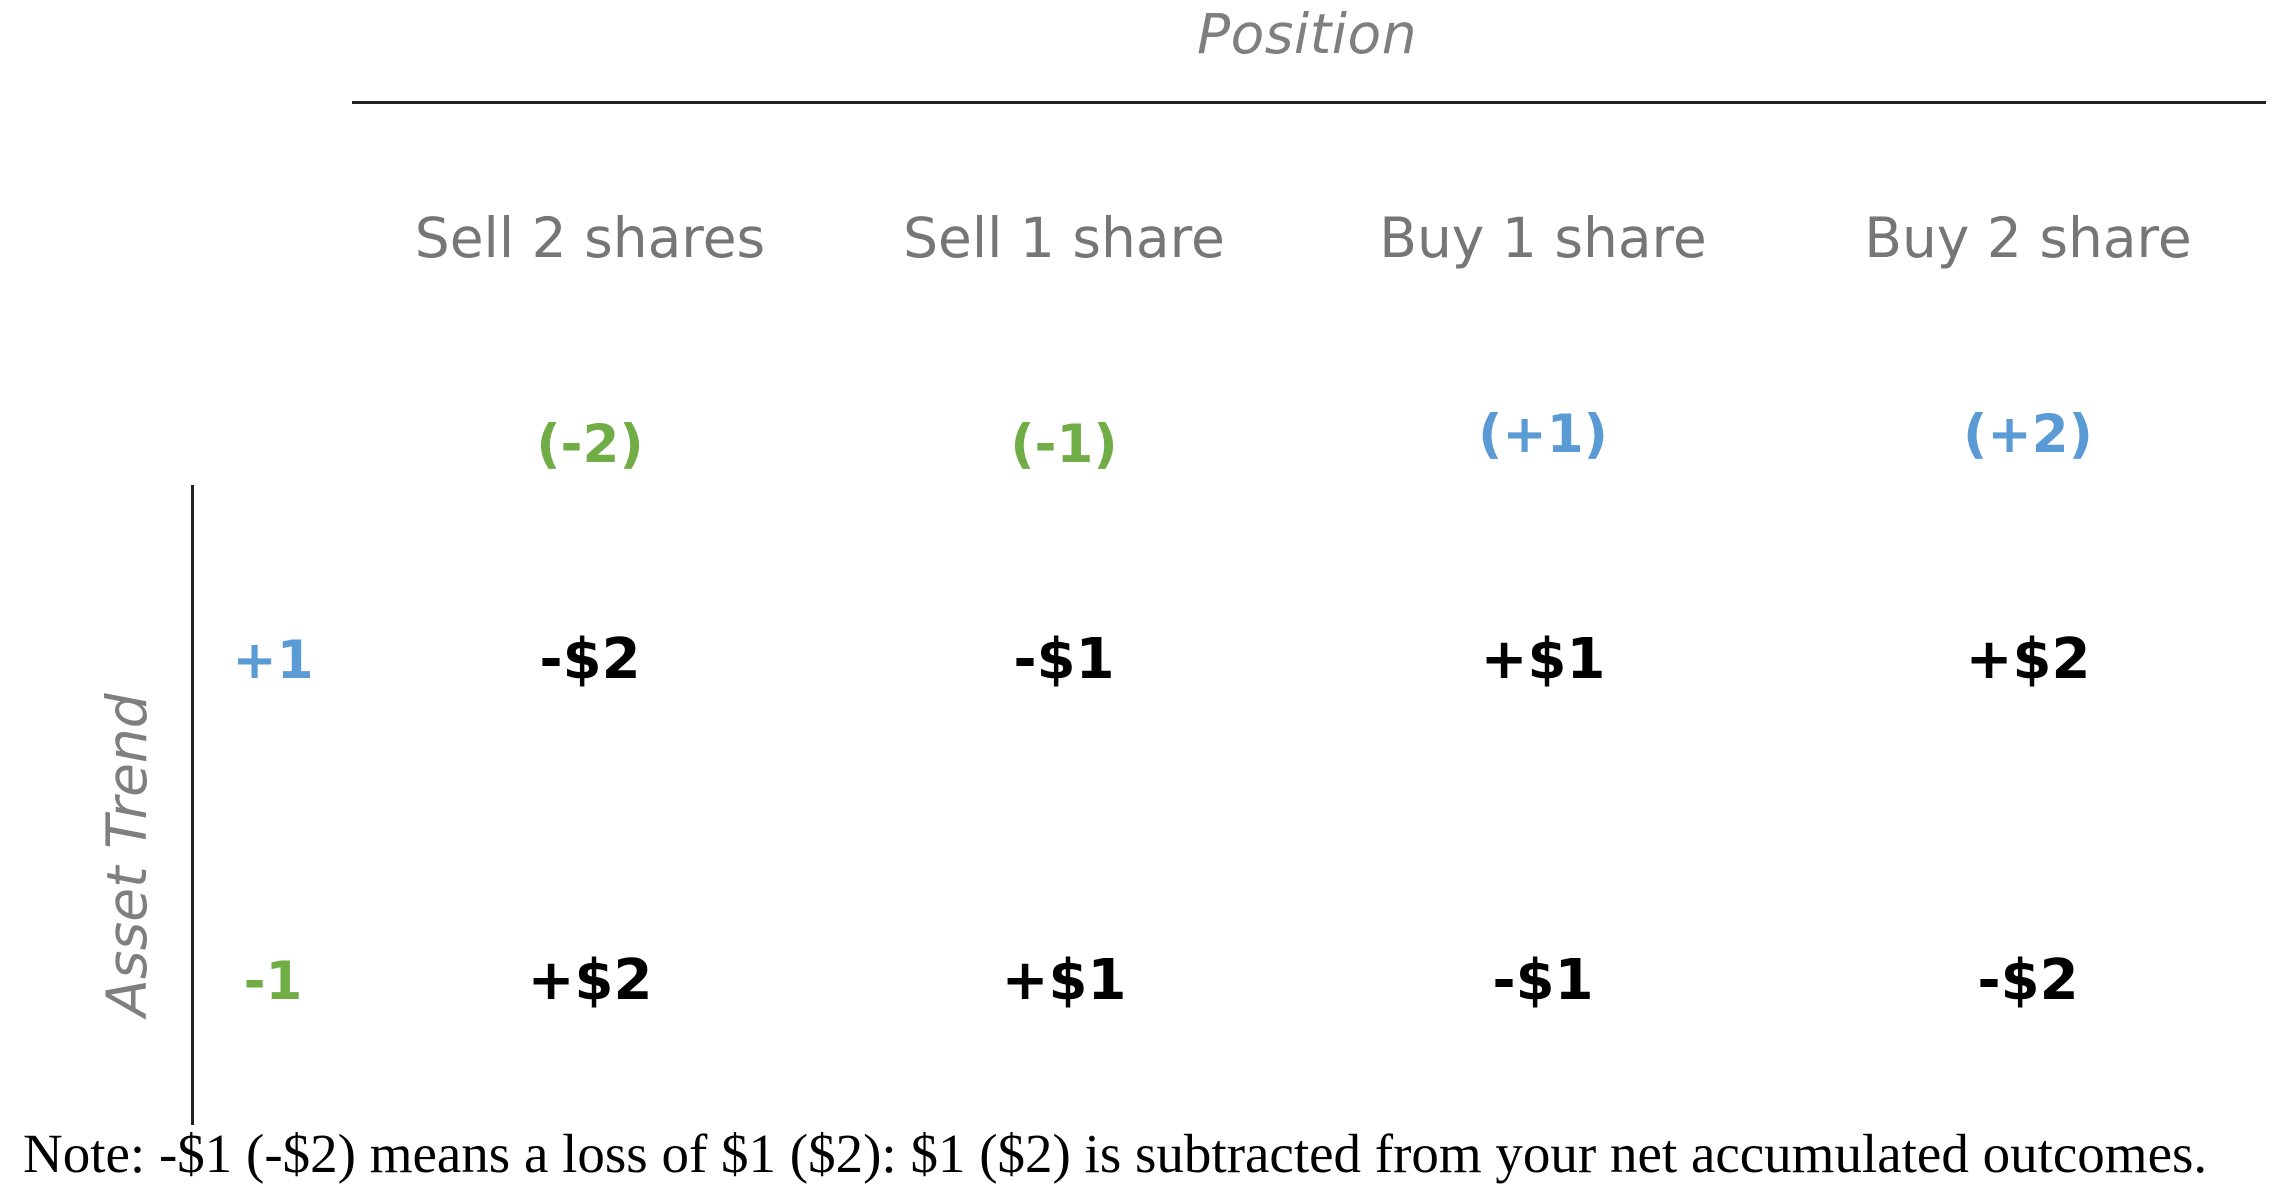  What do you see at coordinates (1309, 102) in the screenshot?
I see `position-axis-rule` at bounding box center [1309, 102].